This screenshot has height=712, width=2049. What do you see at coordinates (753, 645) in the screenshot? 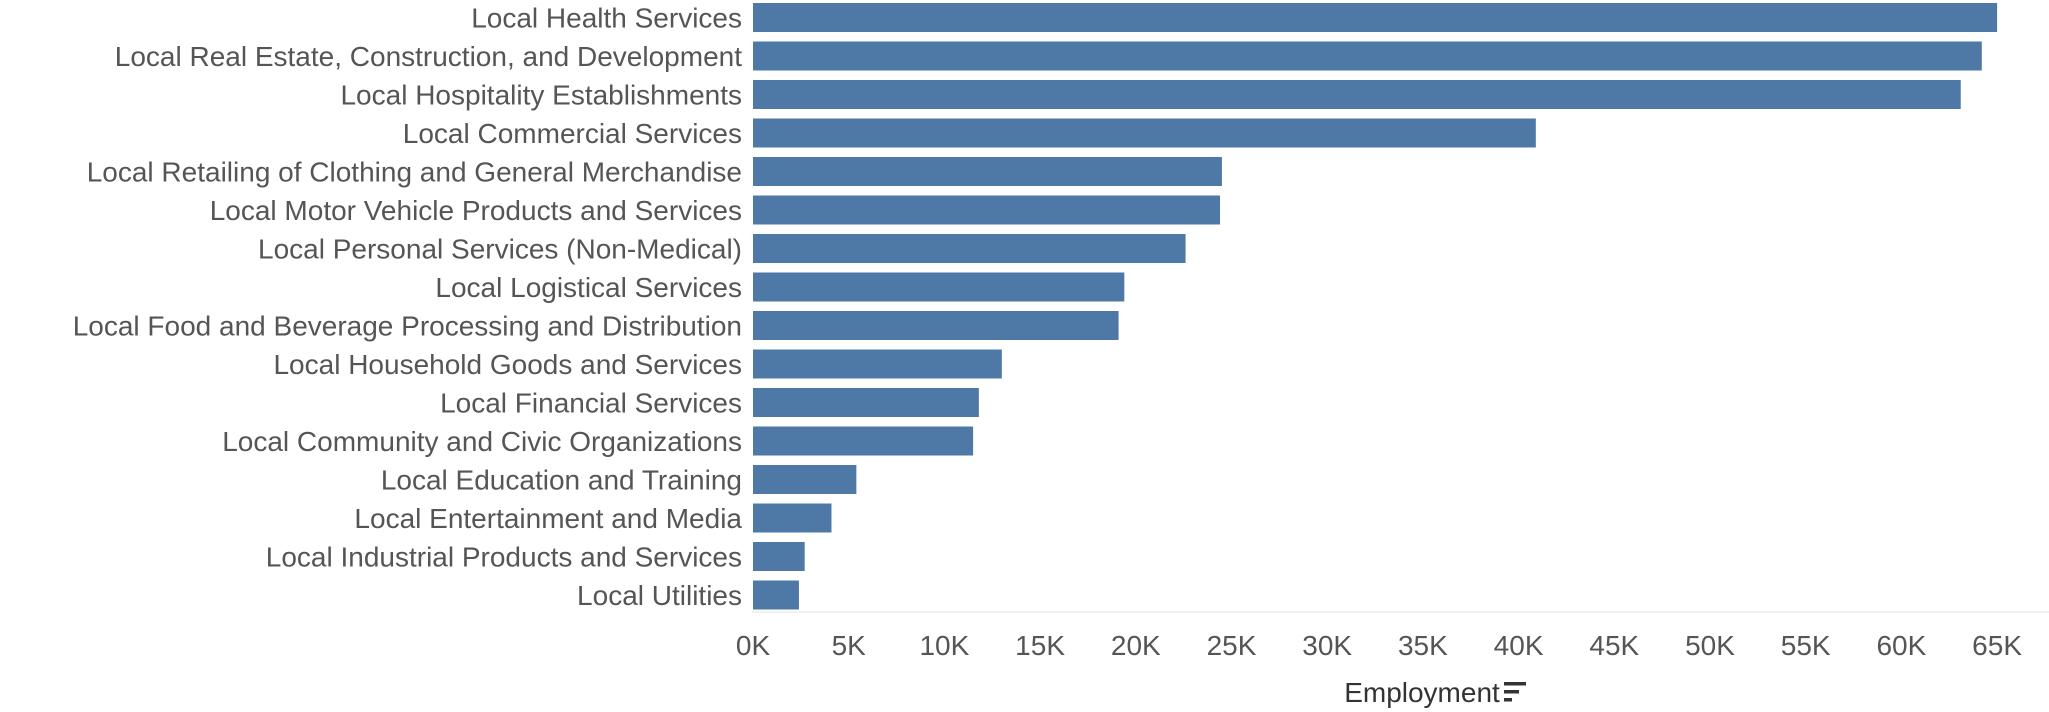
I see `x-tick-label: 0K` at bounding box center [753, 645].